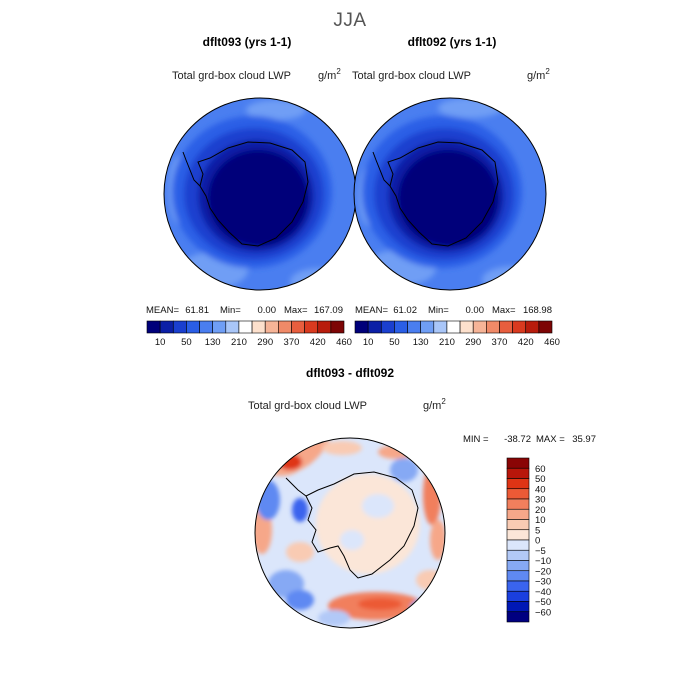 The height and width of the screenshot is (700, 700). I want to click on panel-right-variable: Total grd-box cloud LWP, so click(411, 76).